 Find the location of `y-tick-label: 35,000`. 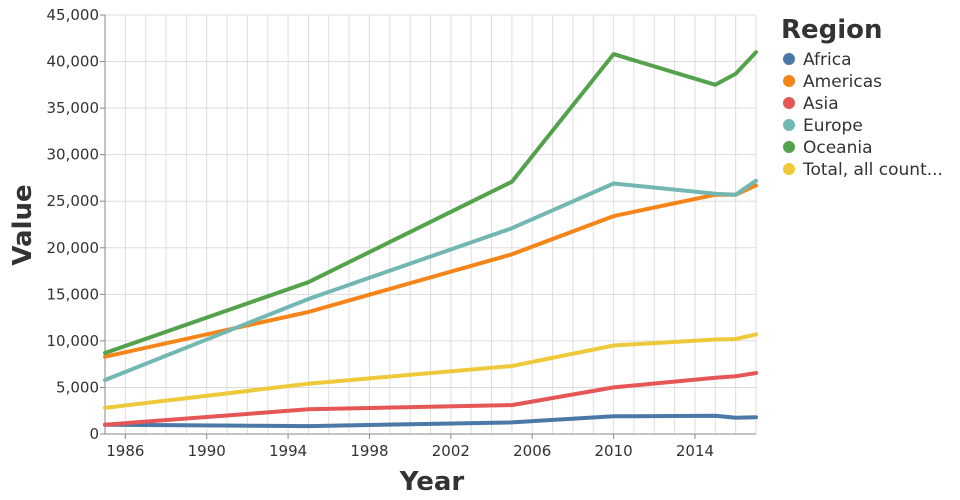

y-tick-label: 35,000 is located at coordinates (73, 108).